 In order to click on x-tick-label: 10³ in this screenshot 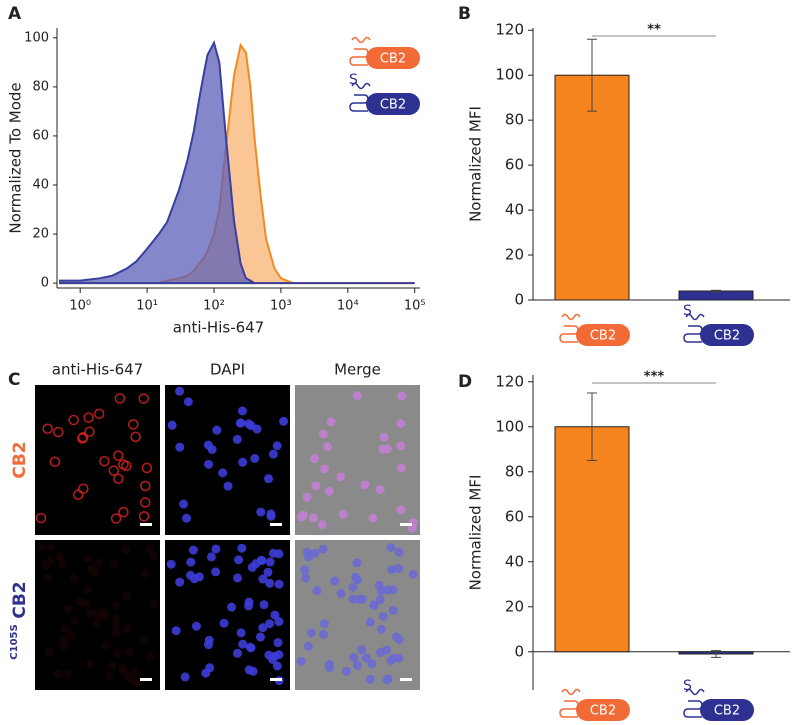, I will do `click(281, 306)`.